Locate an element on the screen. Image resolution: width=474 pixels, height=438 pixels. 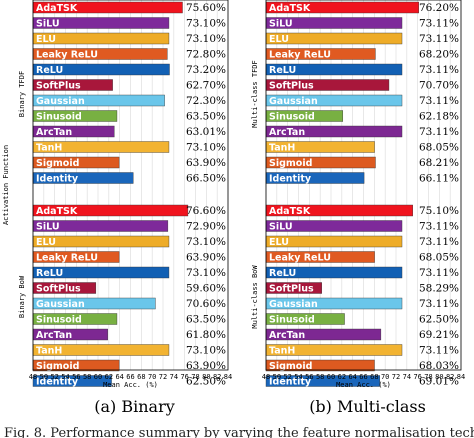
bar-value-label: 59.60% is located at coordinates (206, 289).